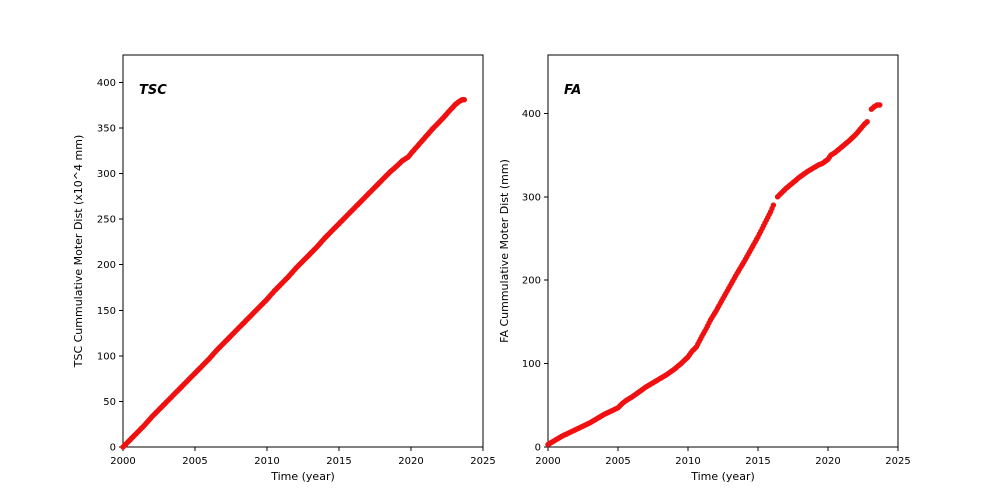  I want to click on tsc-annotation: TSC, so click(153, 90).